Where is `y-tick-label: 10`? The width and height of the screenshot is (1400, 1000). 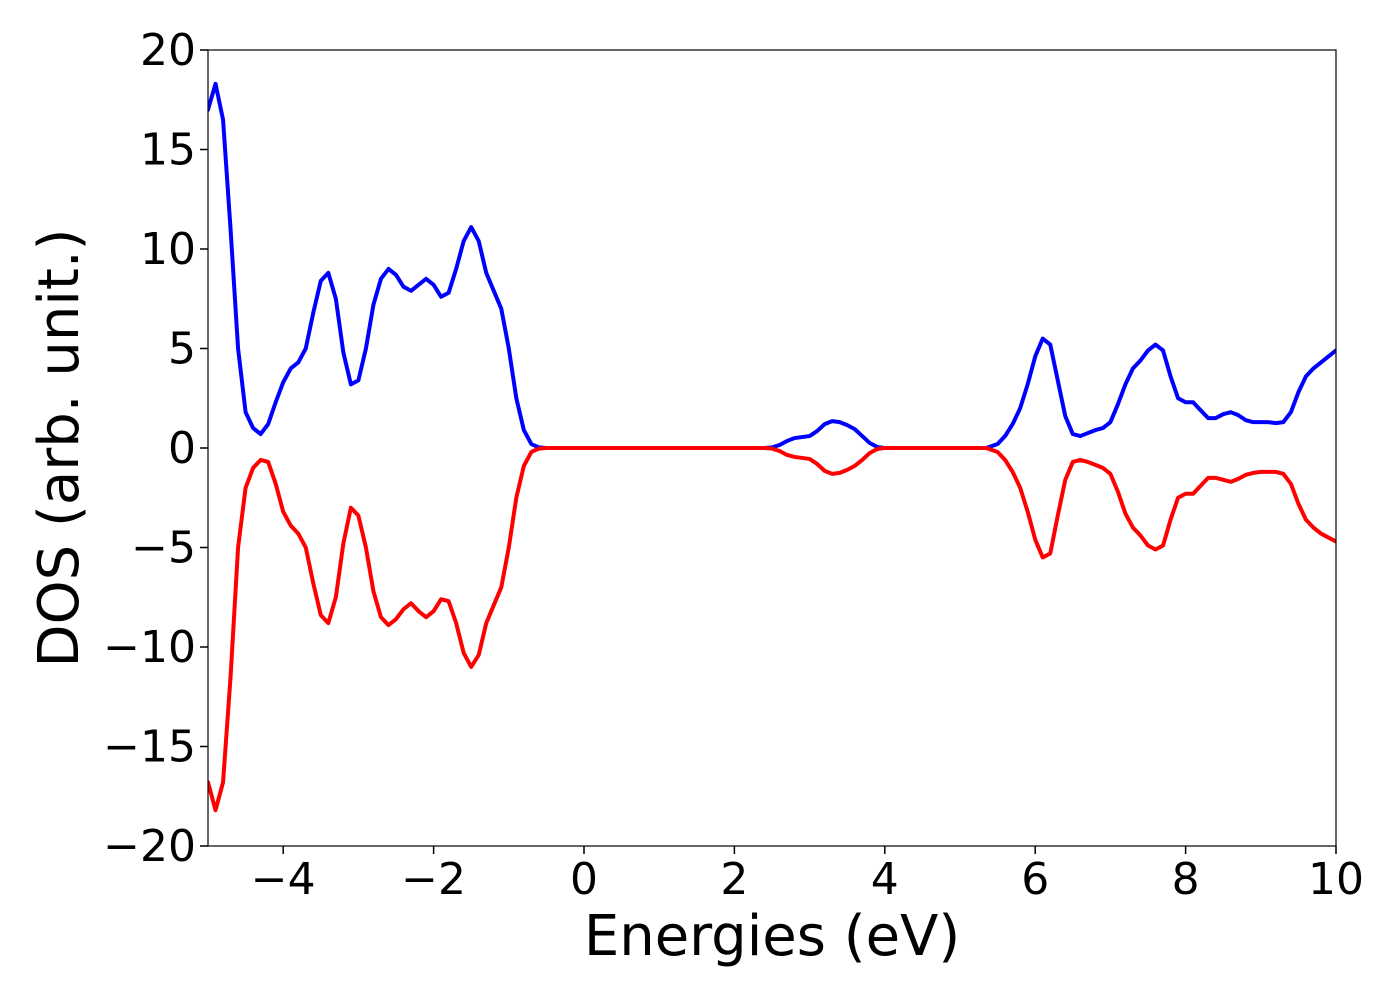 y-tick-label: 10 is located at coordinates (168, 249).